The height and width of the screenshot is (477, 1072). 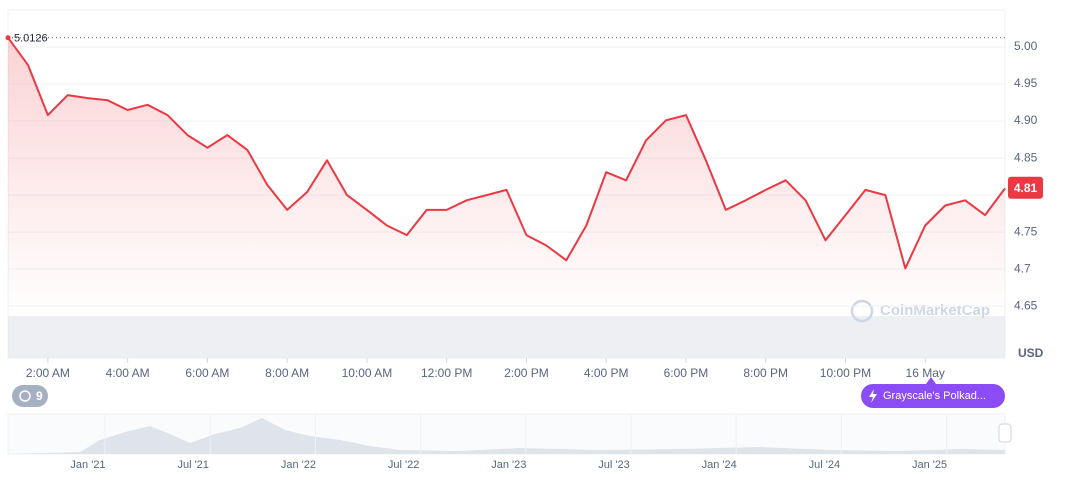 I want to click on current-price-label: 4.81, so click(x=1026, y=188).